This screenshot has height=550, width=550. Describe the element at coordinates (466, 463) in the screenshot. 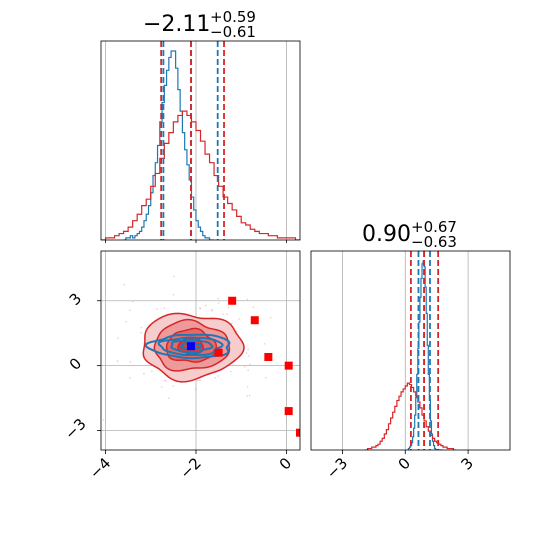

I see `x-tick-label: 3` at that location.